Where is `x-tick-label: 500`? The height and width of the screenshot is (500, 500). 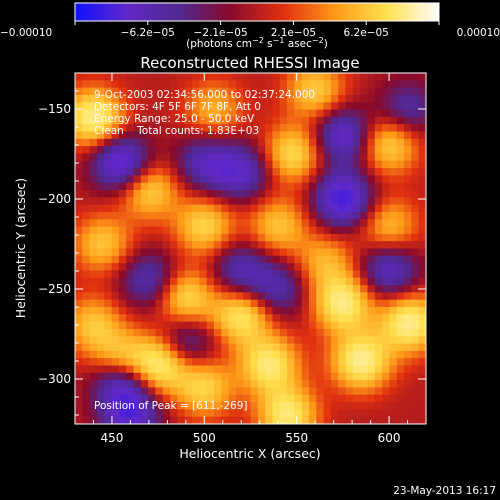 x-tick-label: 500 is located at coordinates (204, 438).